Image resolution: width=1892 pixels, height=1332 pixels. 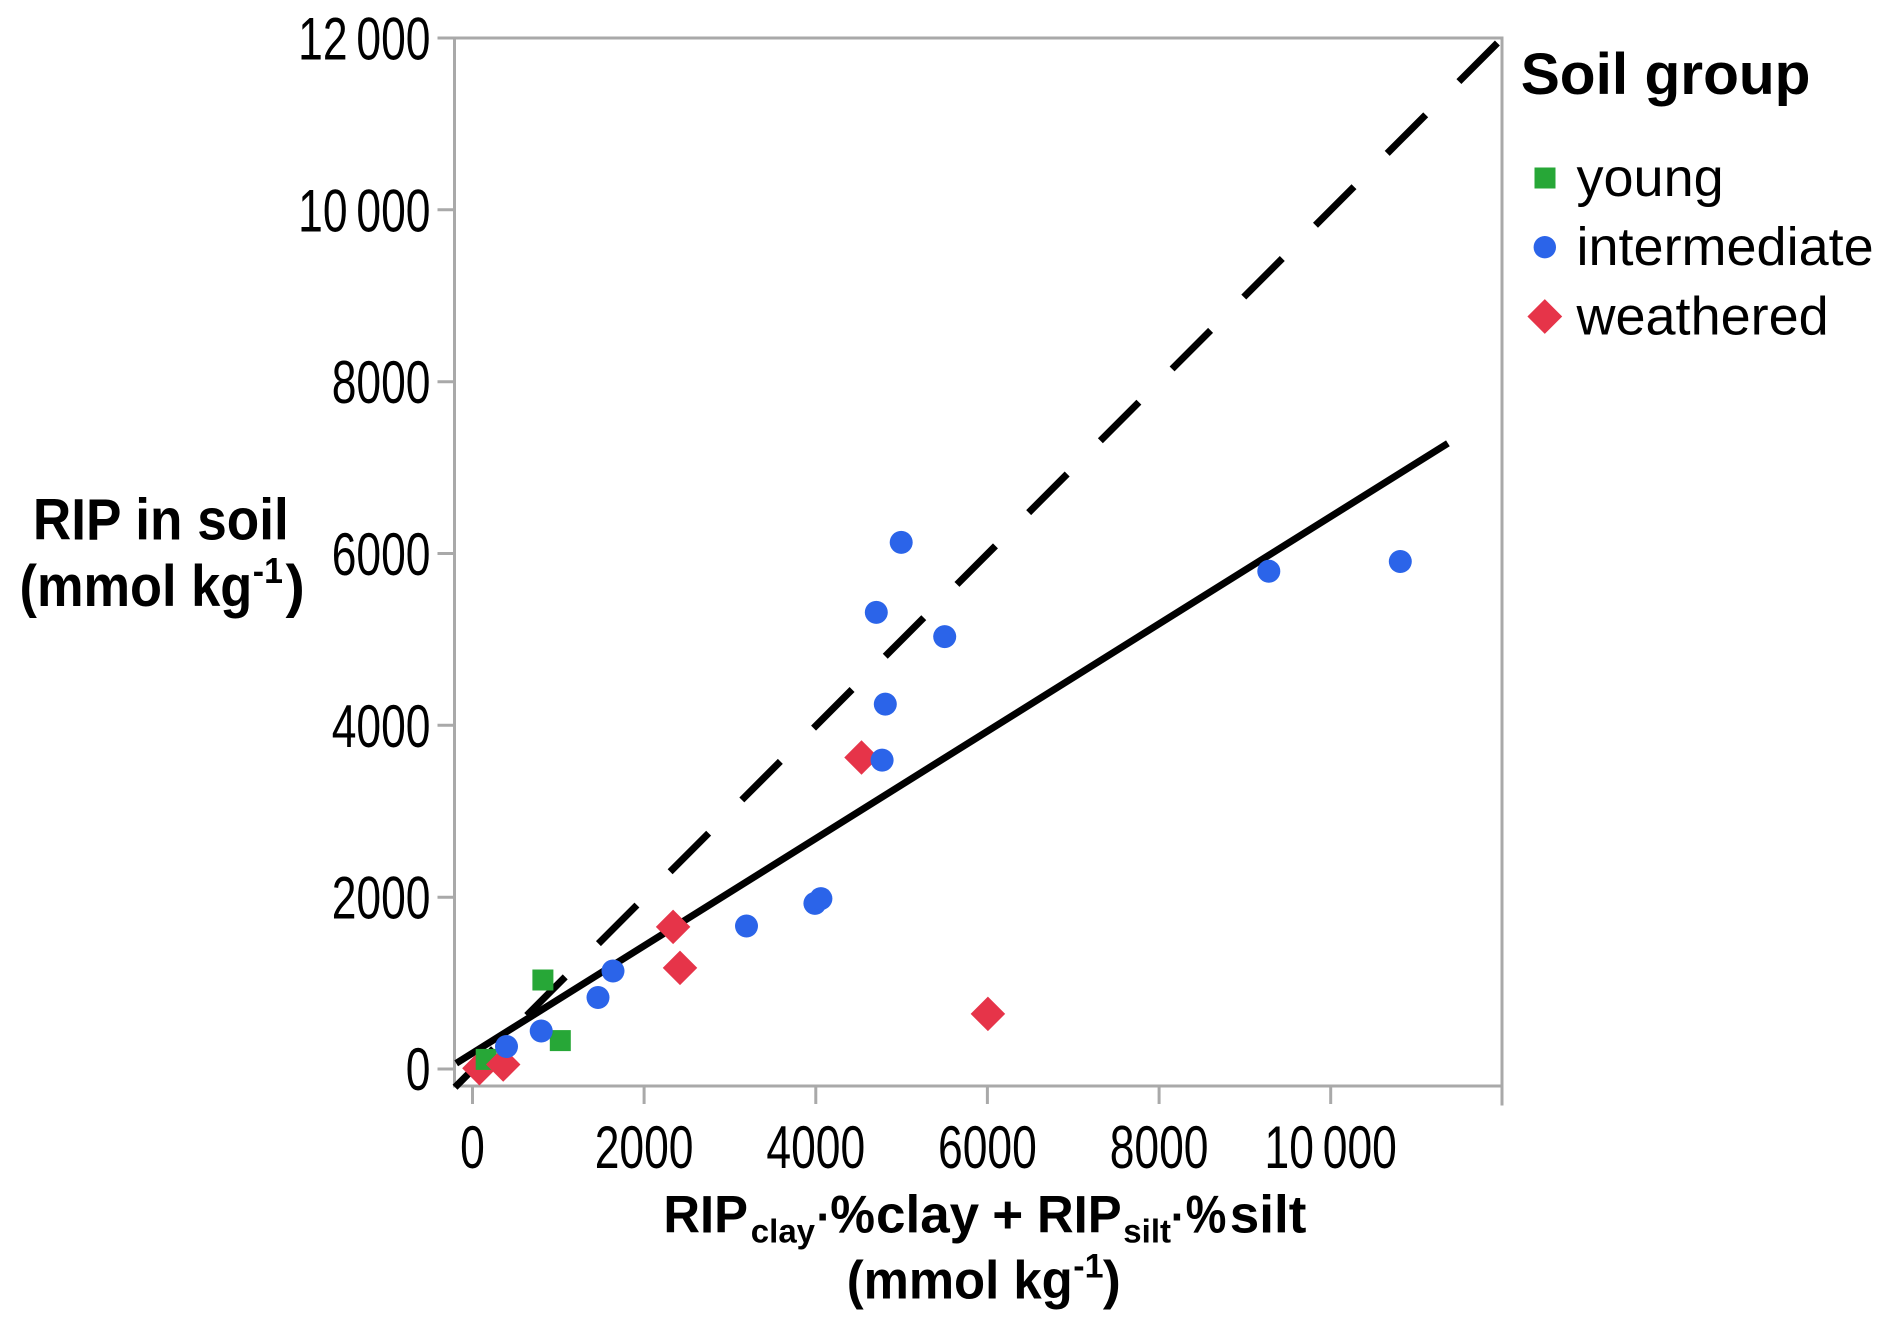 What do you see at coordinates (364, 39) in the screenshot?
I see `svg-text: 12 000` at bounding box center [364, 39].